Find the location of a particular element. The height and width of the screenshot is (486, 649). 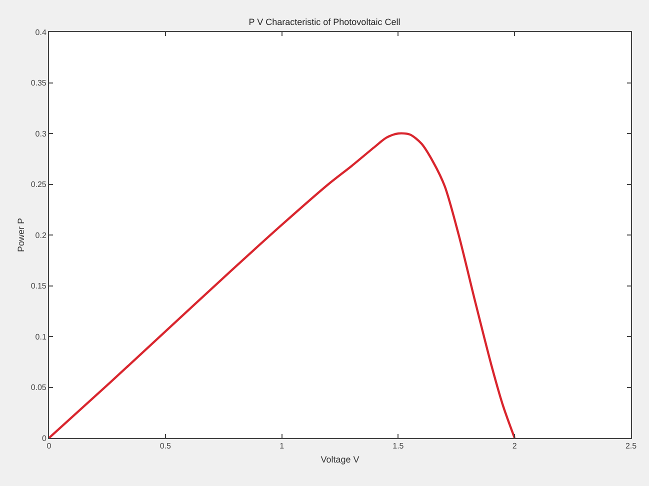

x-tick-label: 1.5 is located at coordinates (398, 446).